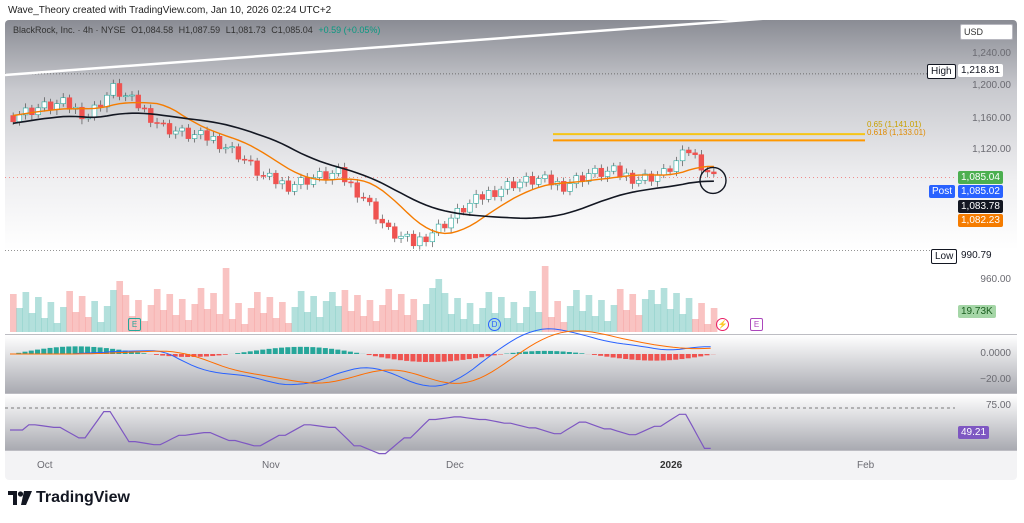  I want to click on macd-tick: 0.0000, so click(995, 353).